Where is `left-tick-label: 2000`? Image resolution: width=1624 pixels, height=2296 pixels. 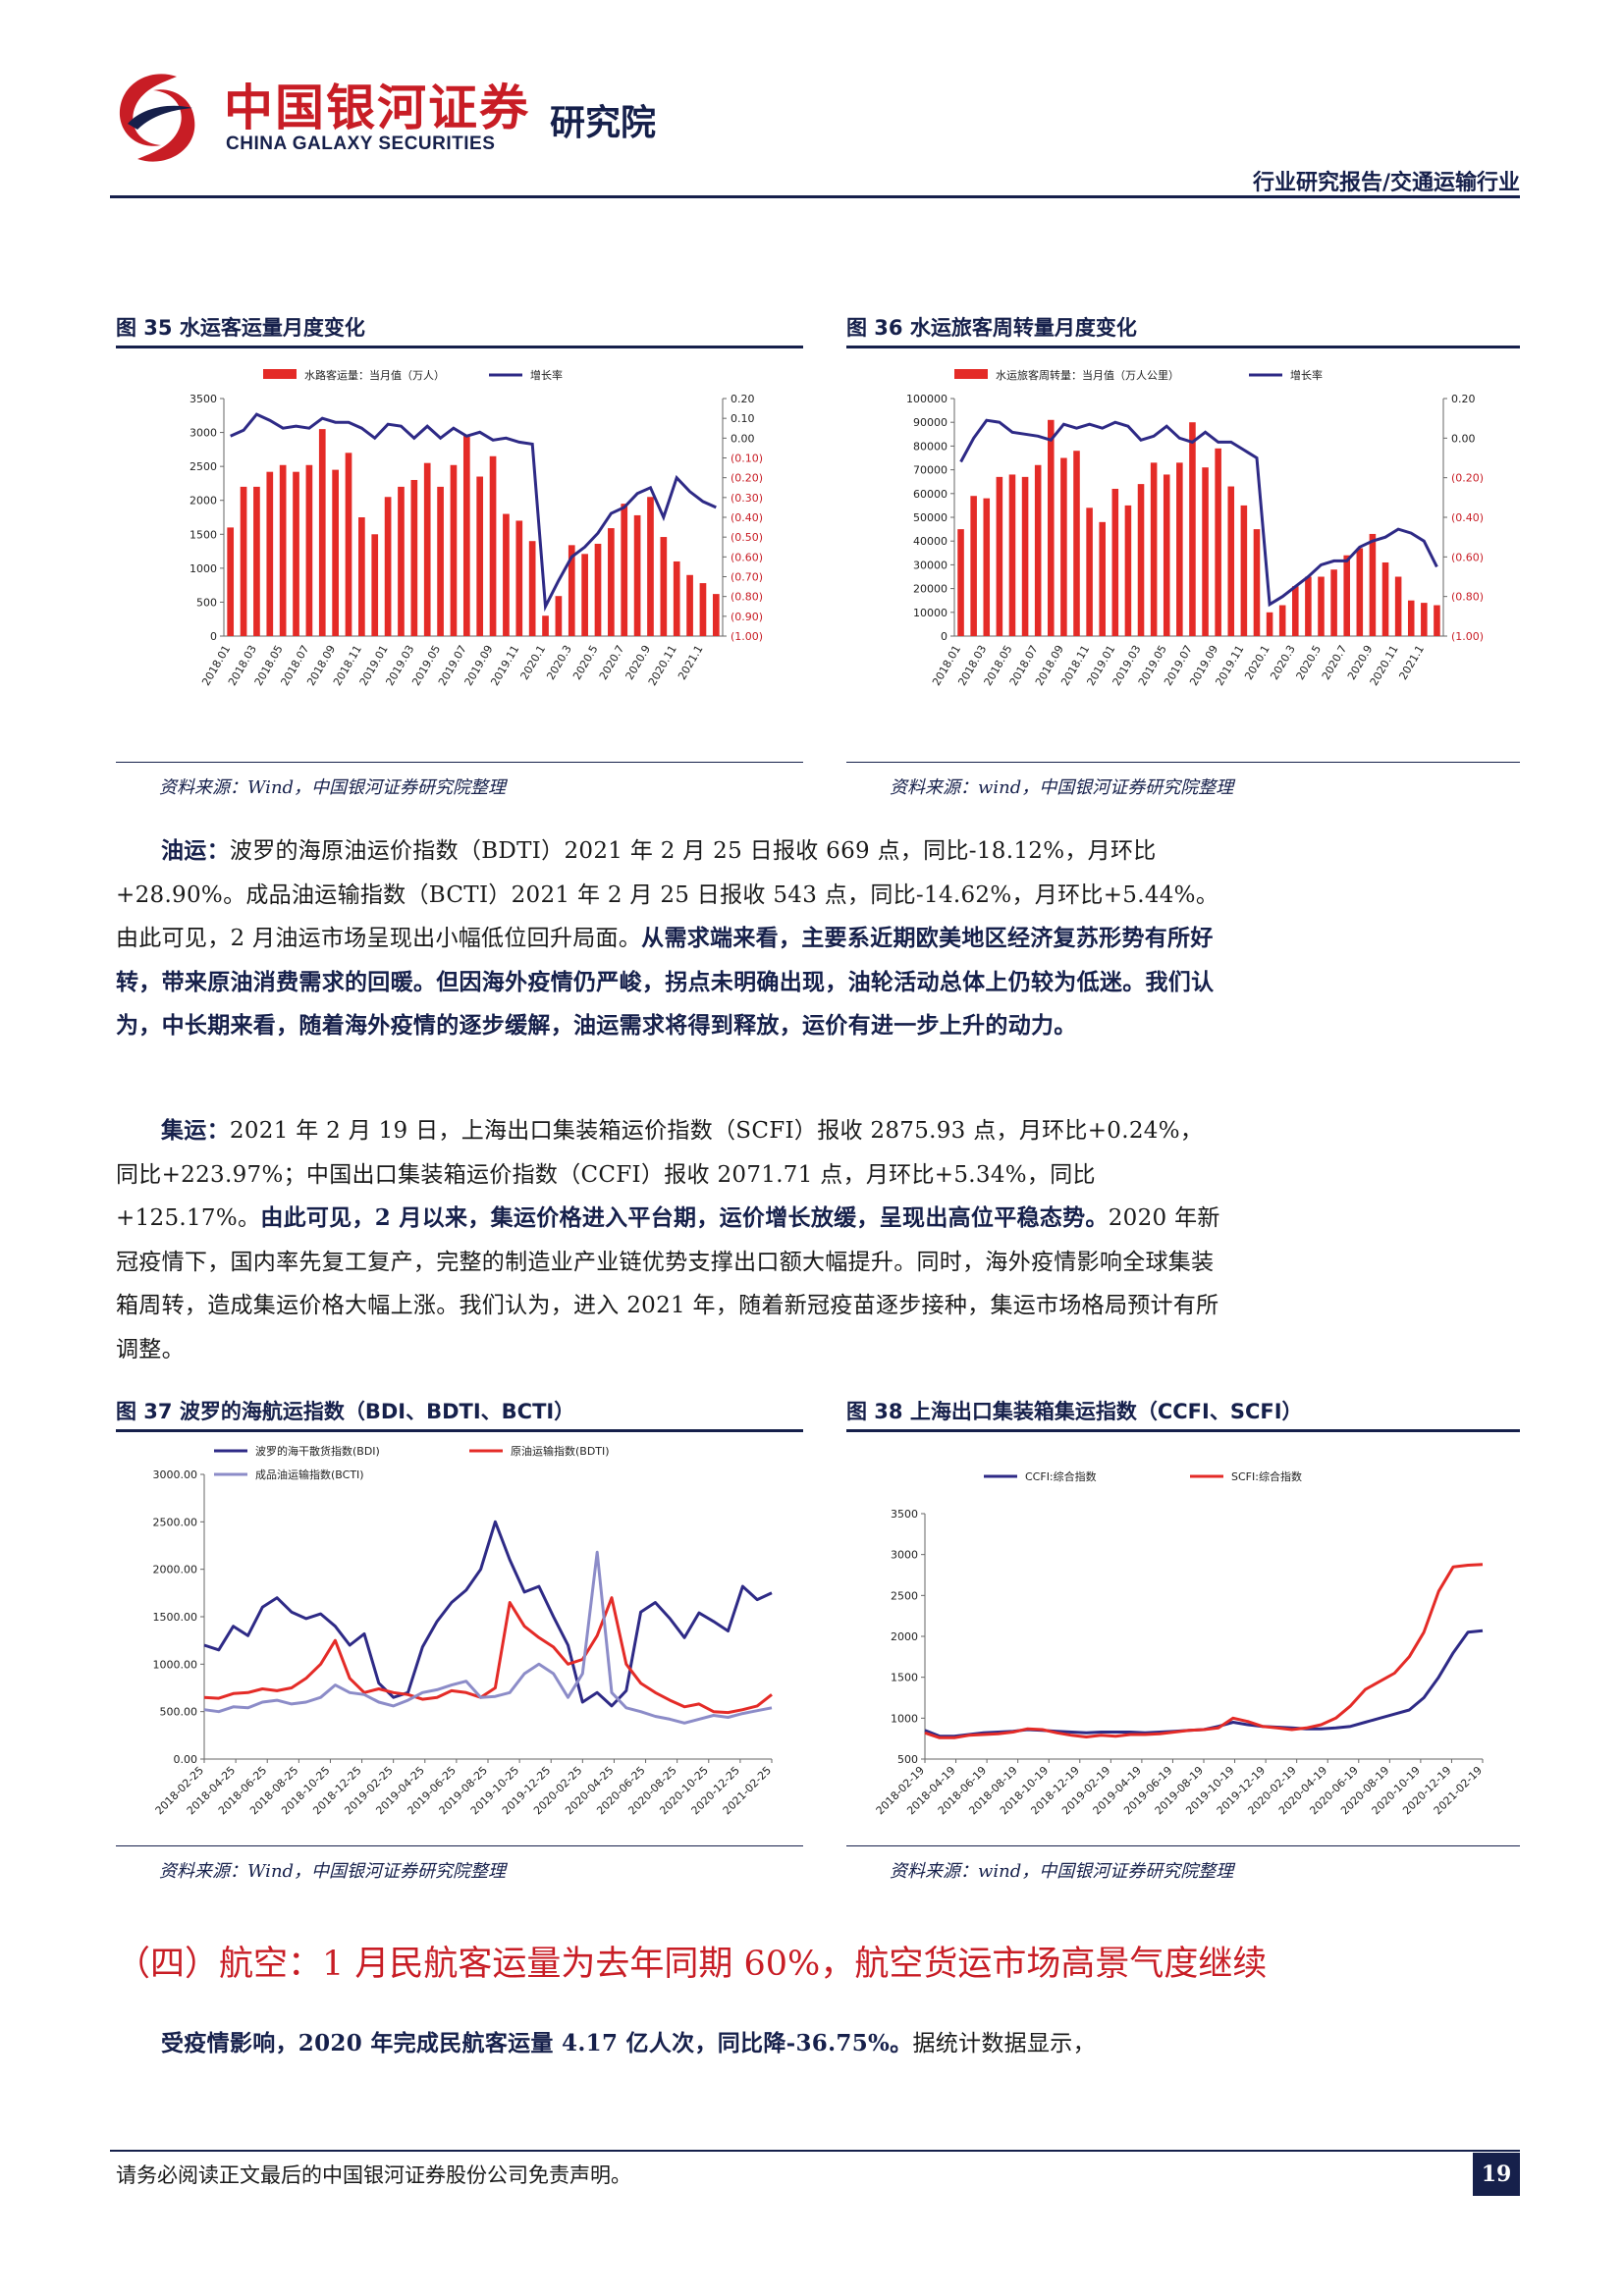
left-tick-label: 2000 is located at coordinates (203, 501).